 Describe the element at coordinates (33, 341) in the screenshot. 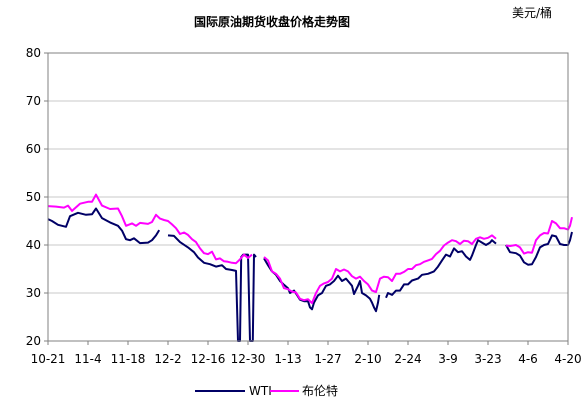

I see `y-tick-label: 20` at that location.